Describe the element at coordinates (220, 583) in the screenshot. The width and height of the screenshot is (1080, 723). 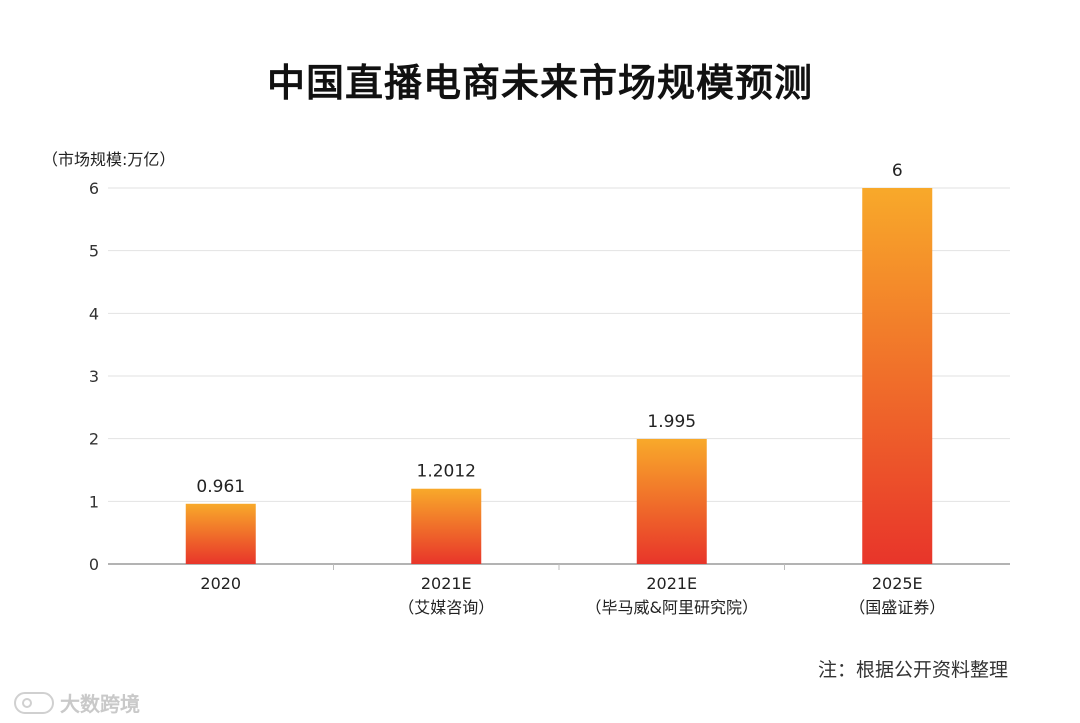
I see `x-tick-label: 2020` at that location.